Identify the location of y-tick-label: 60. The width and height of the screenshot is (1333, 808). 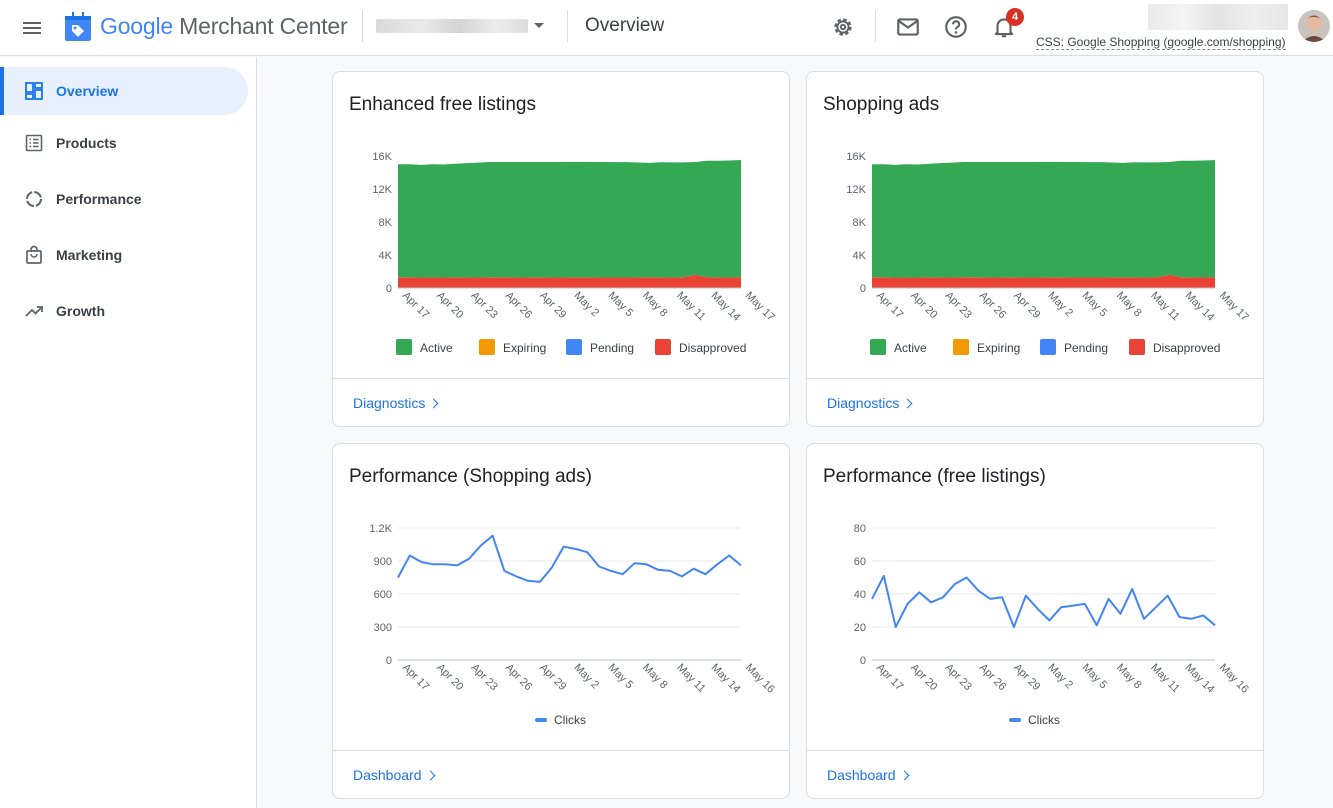
(860, 562).